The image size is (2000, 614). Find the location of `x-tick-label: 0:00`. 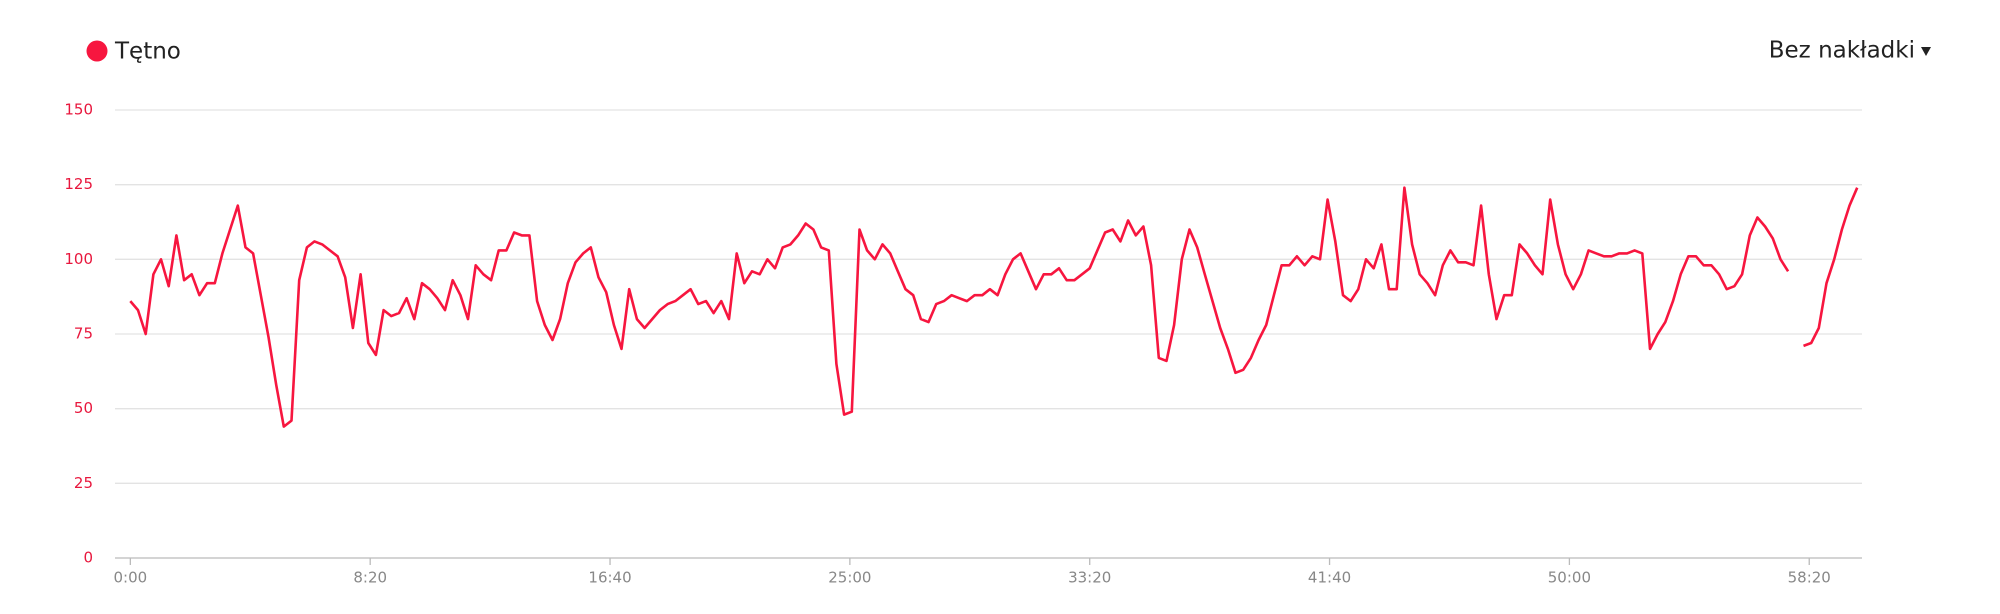

x-tick-label: 0:00 is located at coordinates (131, 578).